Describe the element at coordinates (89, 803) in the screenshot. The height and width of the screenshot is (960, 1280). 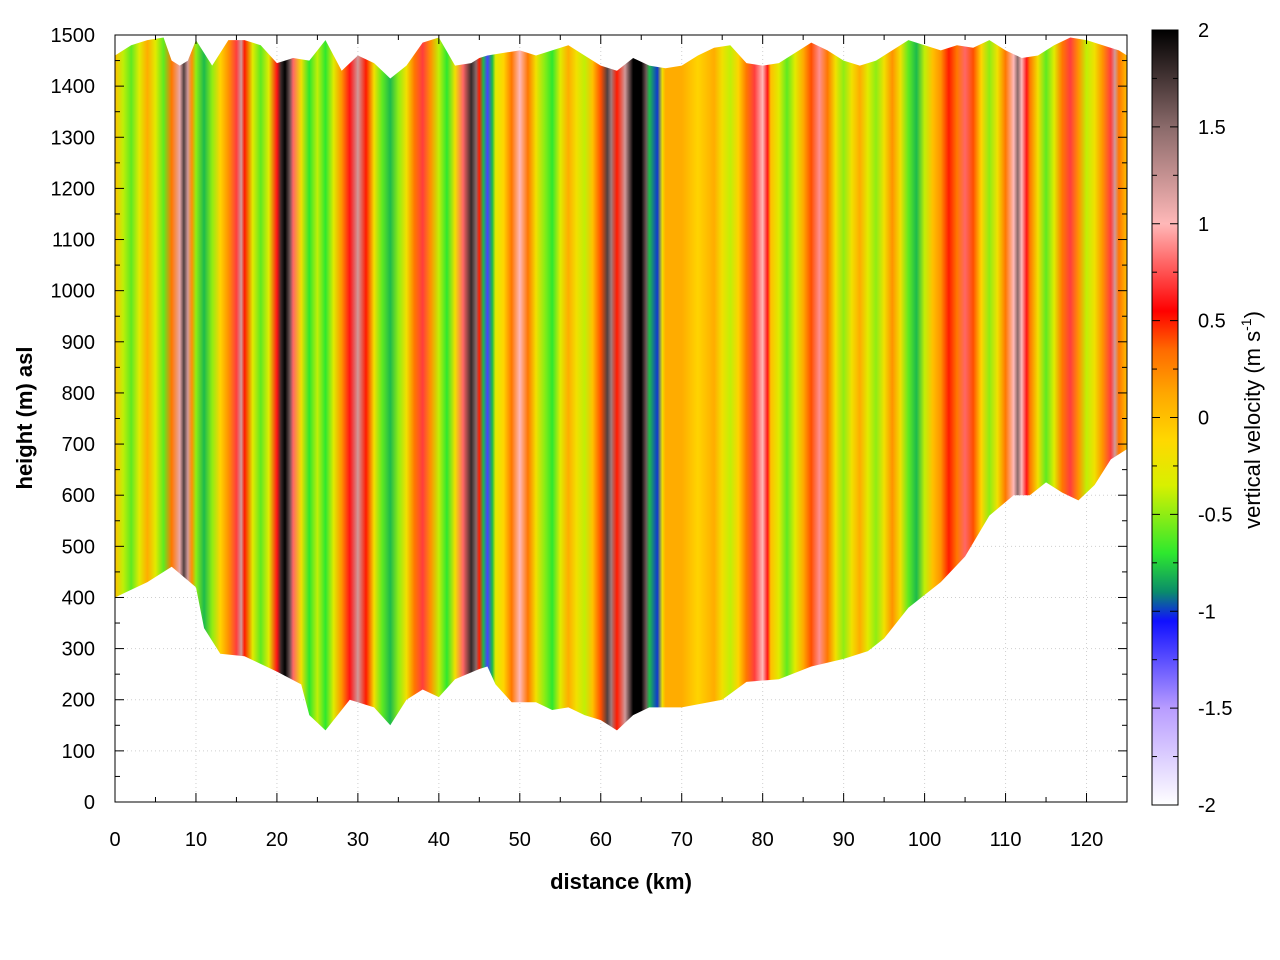
I see `y-tick-label: 0` at that location.